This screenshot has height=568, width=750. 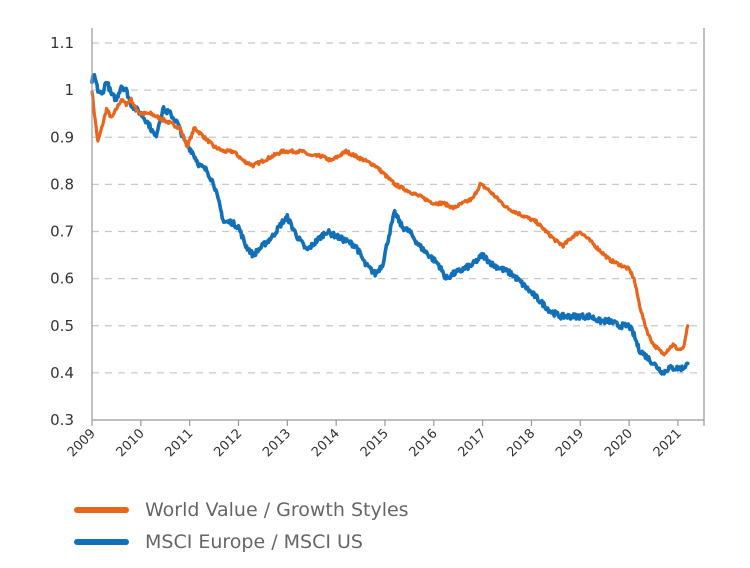 What do you see at coordinates (521, 443) in the screenshot?
I see `x-tick-label: 2018` at bounding box center [521, 443].